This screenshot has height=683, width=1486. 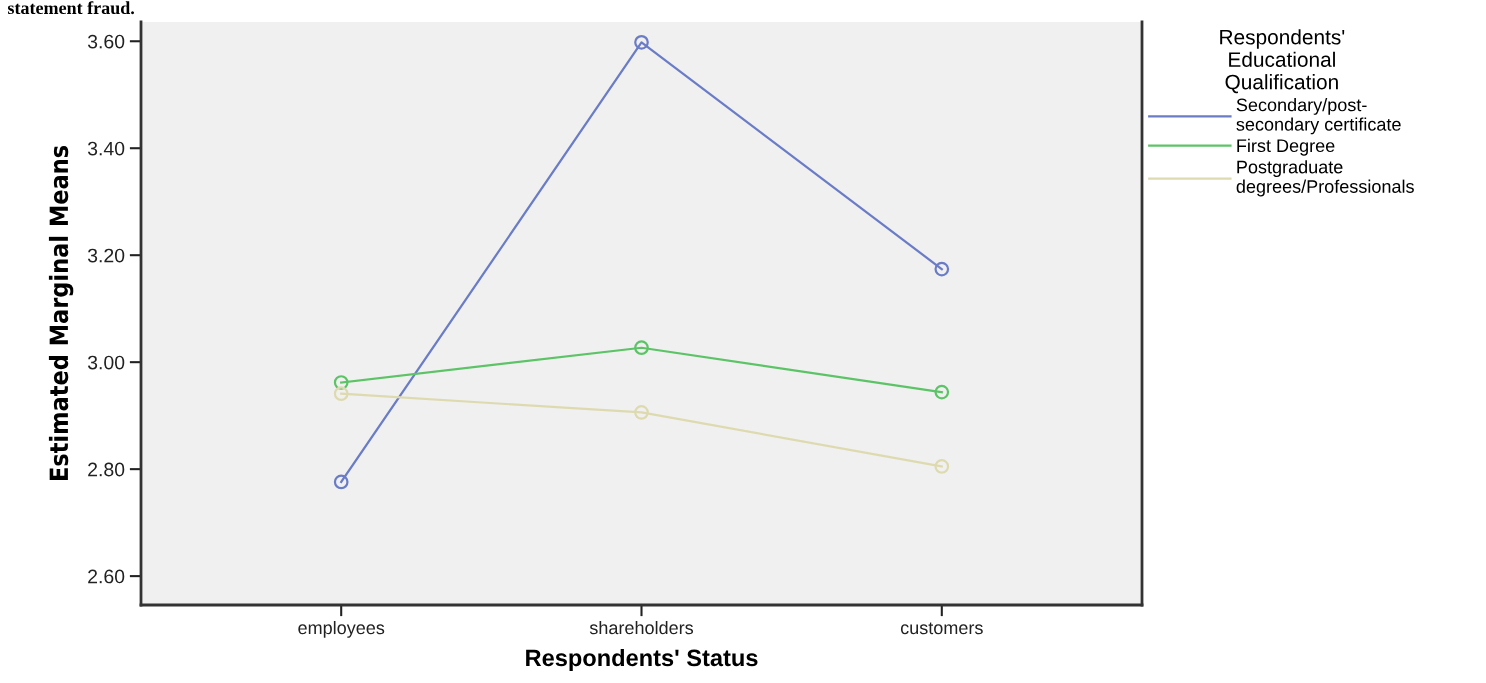 What do you see at coordinates (106, 576) in the screenshot?
I see `y-tick-label: 2.60` at bounding box center [106, 576].